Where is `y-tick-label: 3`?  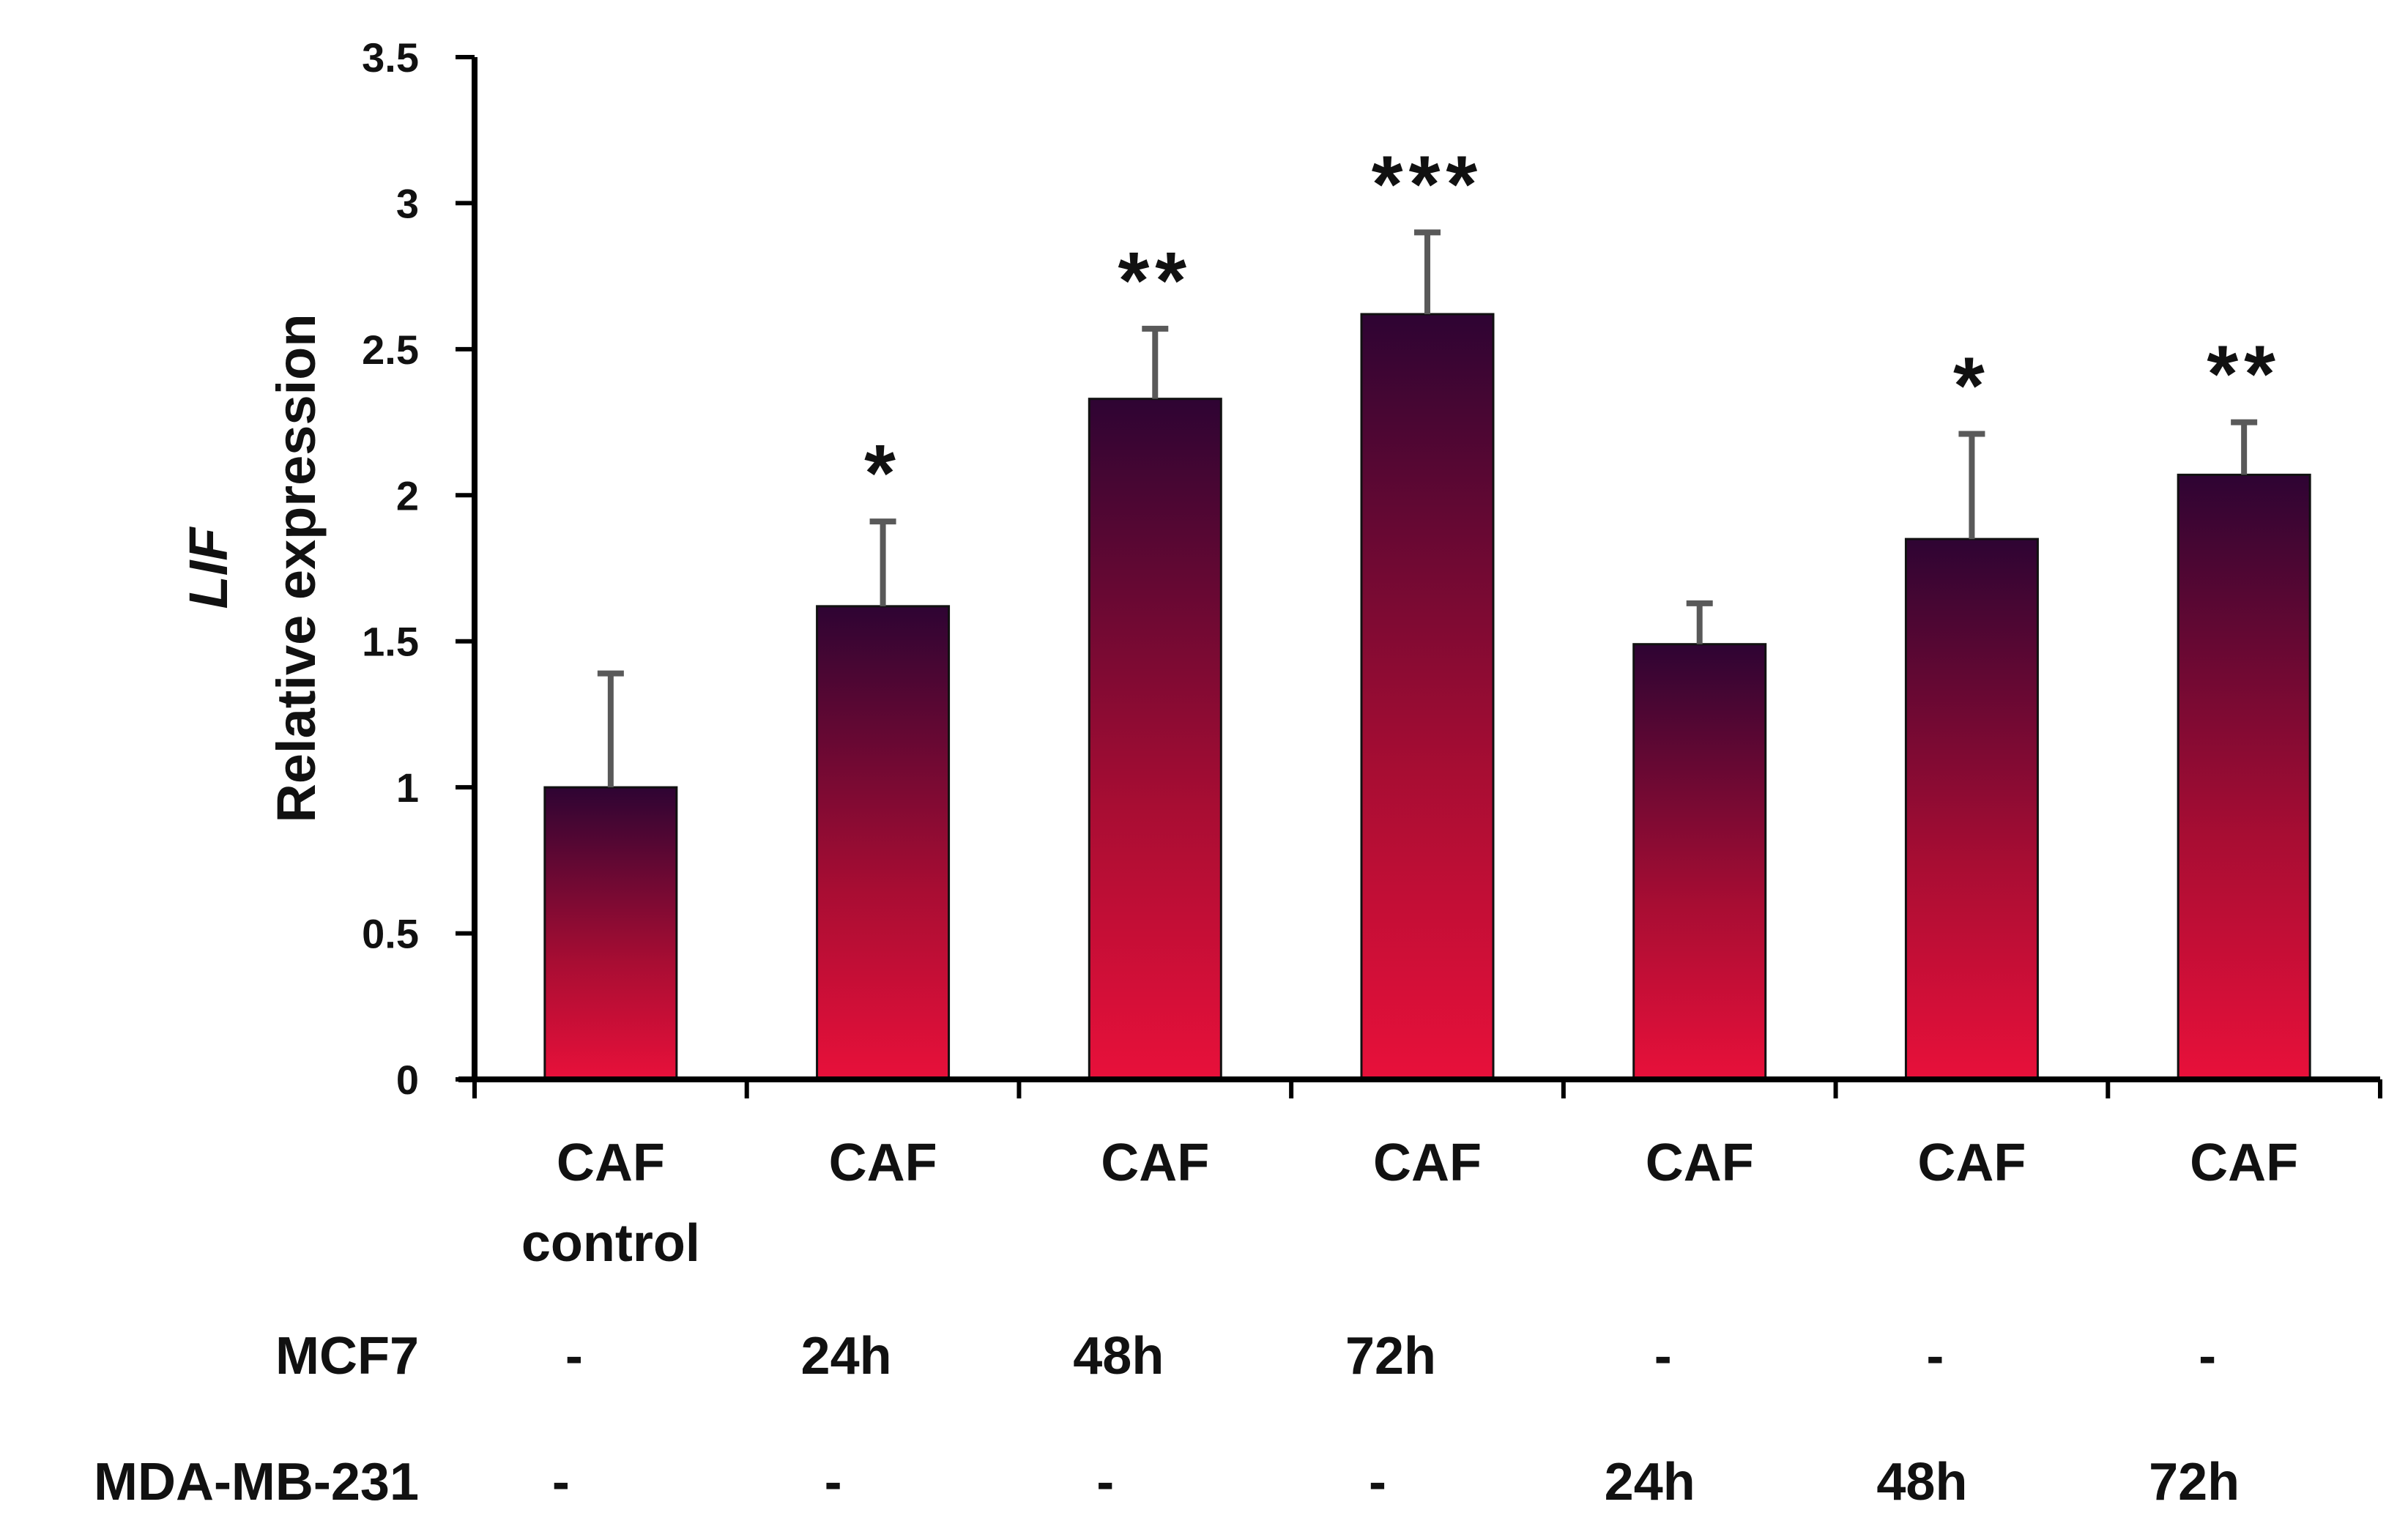 y-tick-label: 3 is located at coordinates (408, 203).